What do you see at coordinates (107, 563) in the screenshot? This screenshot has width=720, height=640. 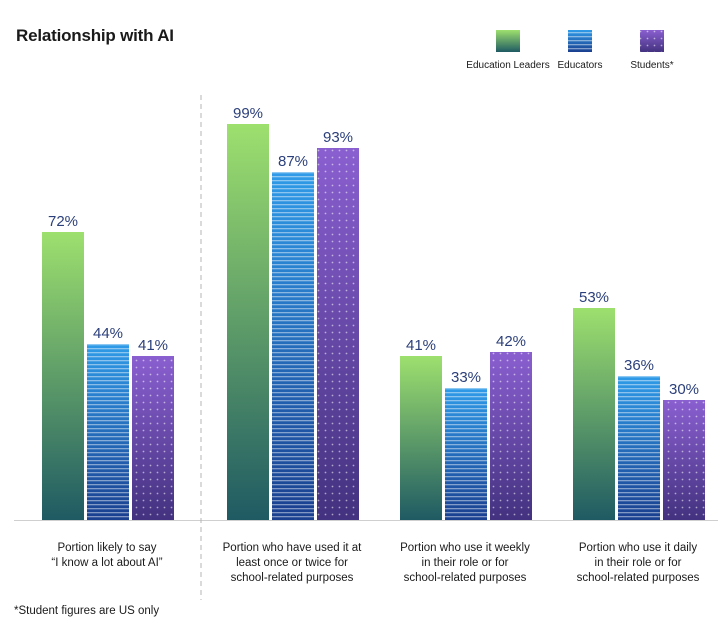 I see `category-label-line: “I know a lot about AI”` at bounding box center [107, 563].